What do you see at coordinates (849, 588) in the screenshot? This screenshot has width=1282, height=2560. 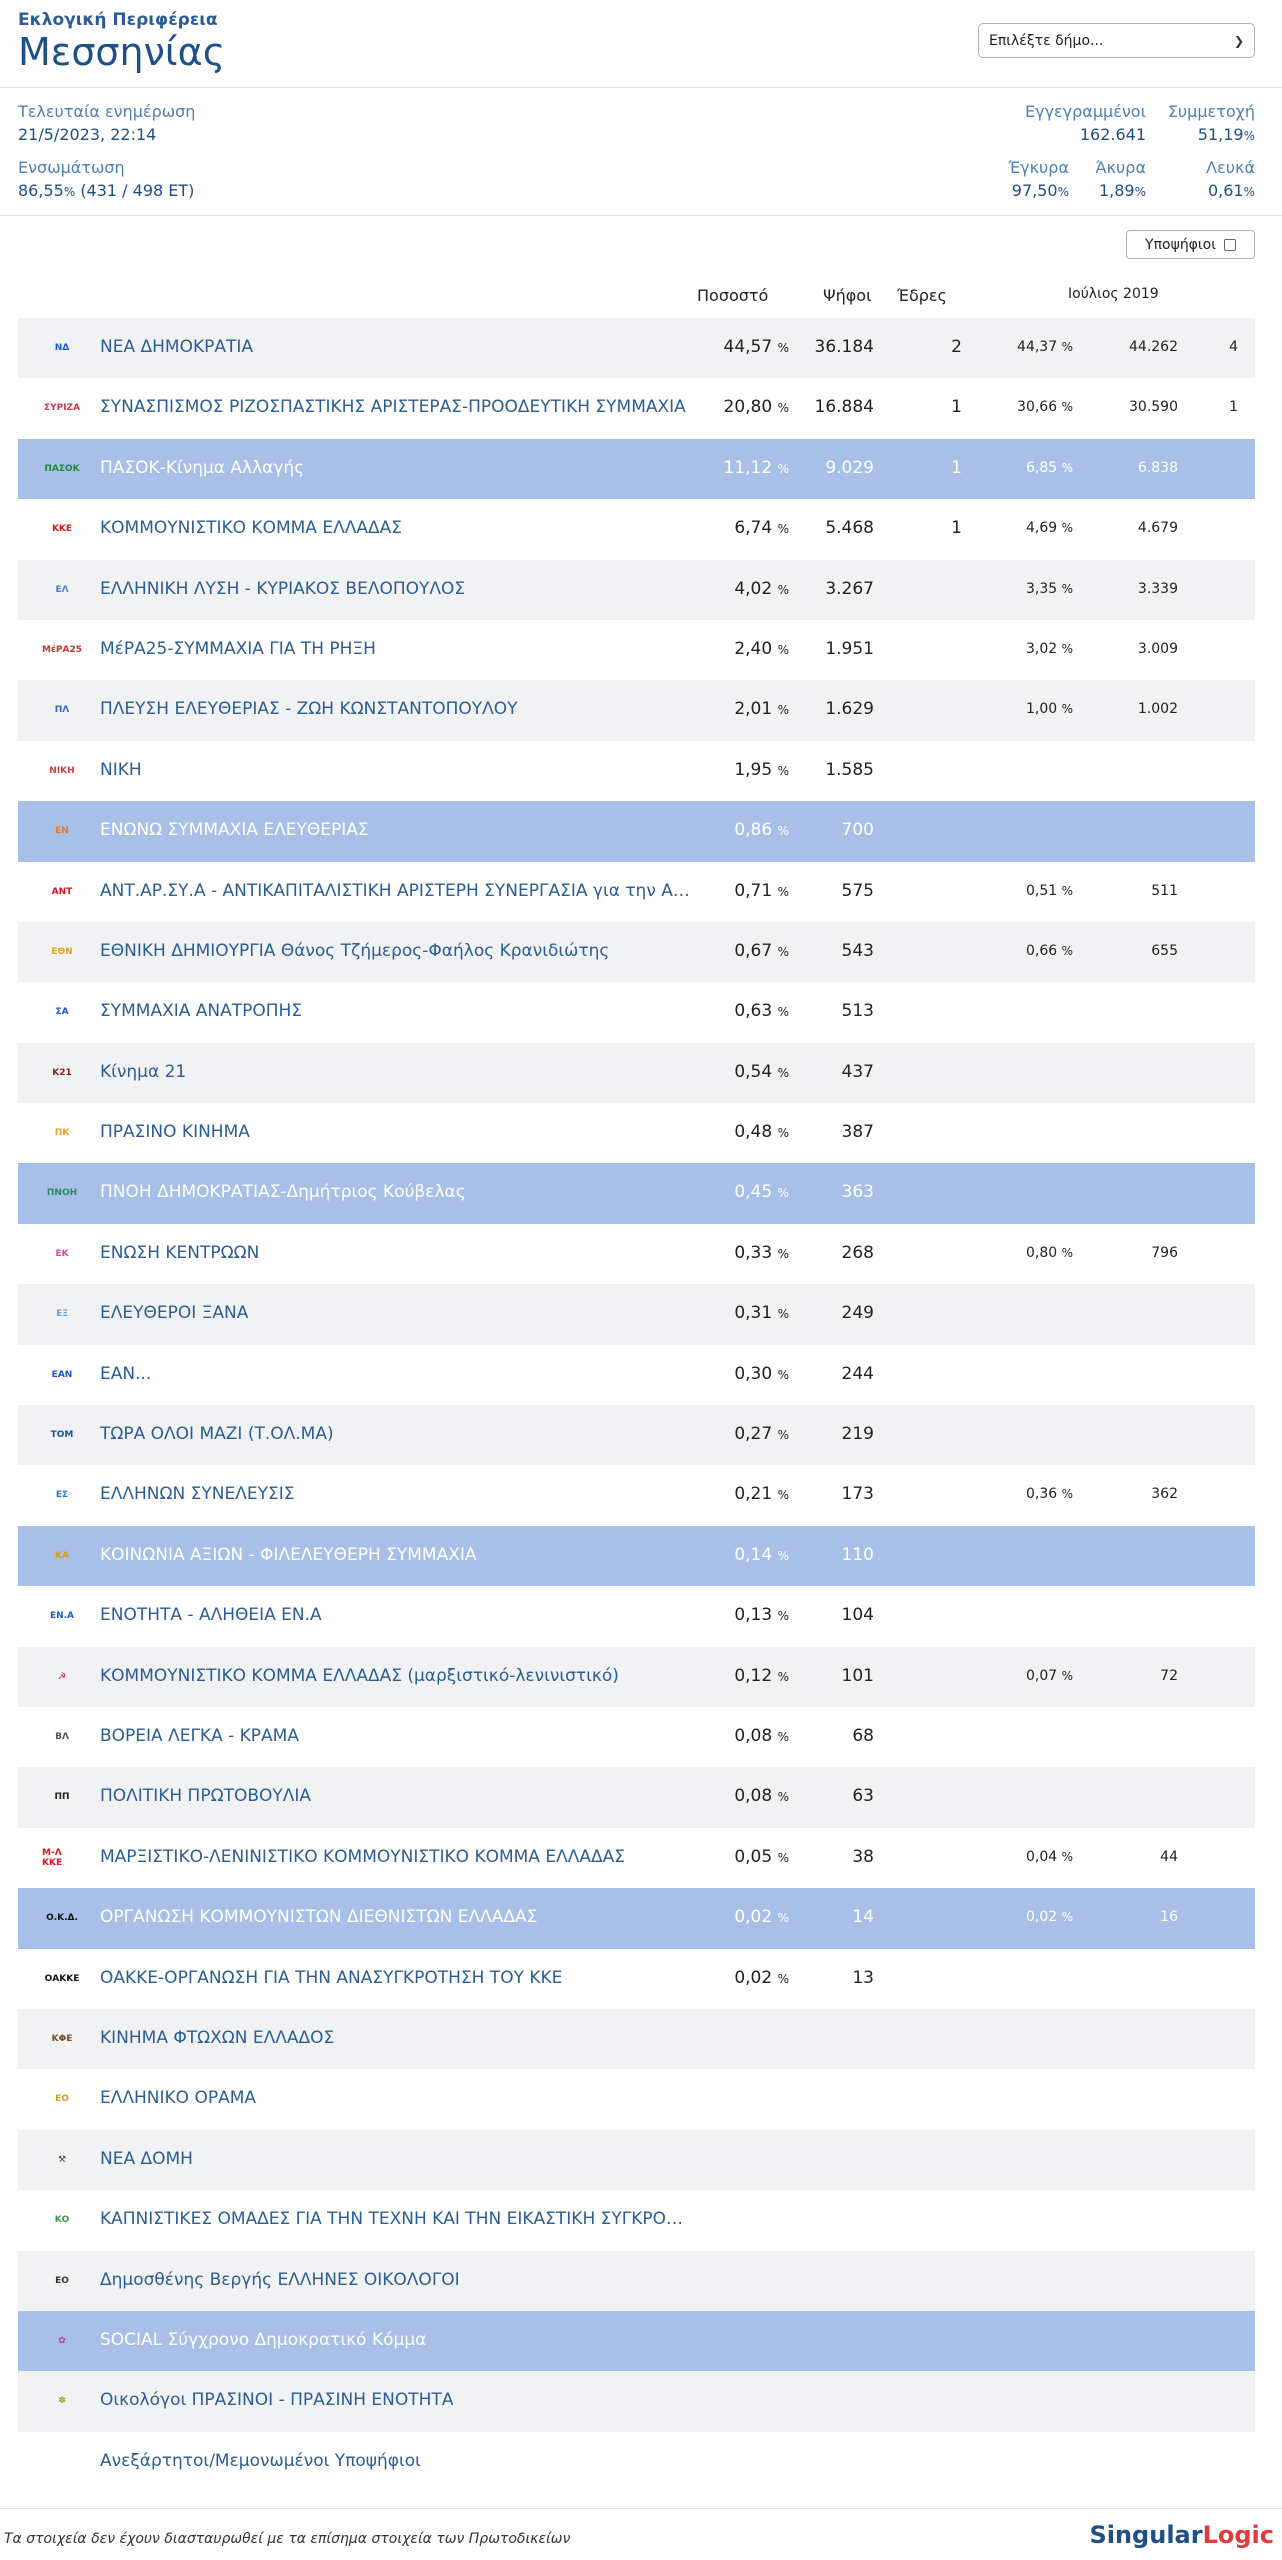 I see `party-votes: 3.267` at bounding box center [849, 588].